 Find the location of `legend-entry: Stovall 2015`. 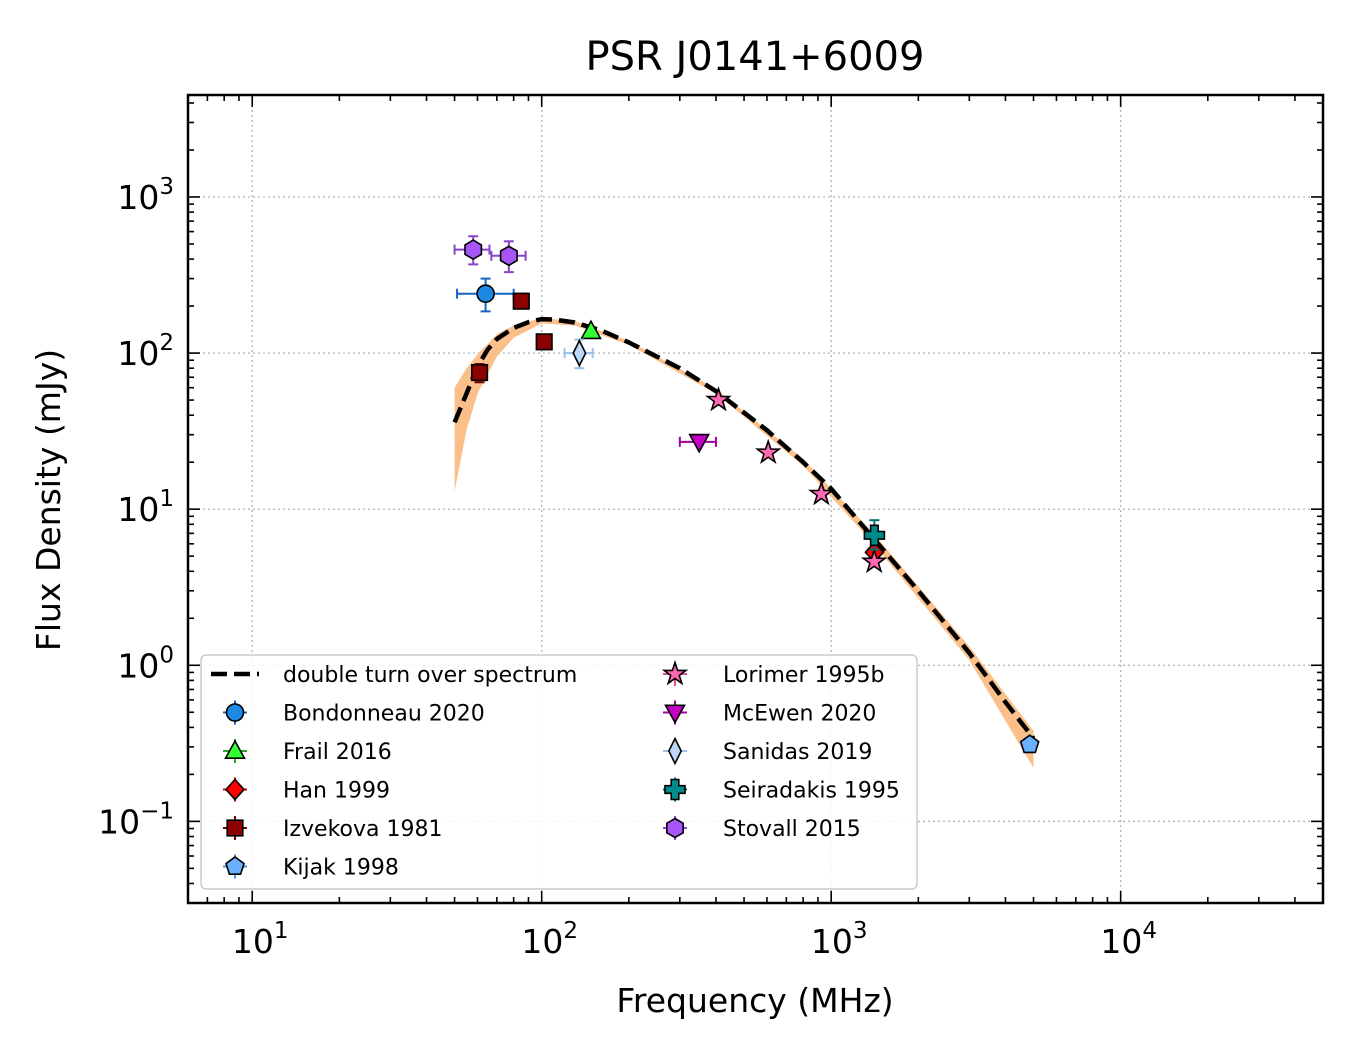

legend-entry: Stovall 2015 is located at coordinates (762, 829).